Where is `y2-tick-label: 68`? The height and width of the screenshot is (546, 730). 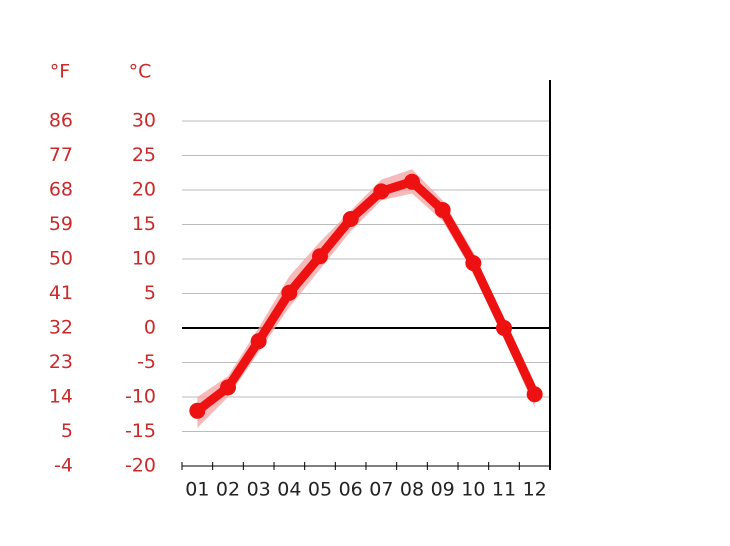
y2-tick-label: 68 is located at coordinates (61, 190).